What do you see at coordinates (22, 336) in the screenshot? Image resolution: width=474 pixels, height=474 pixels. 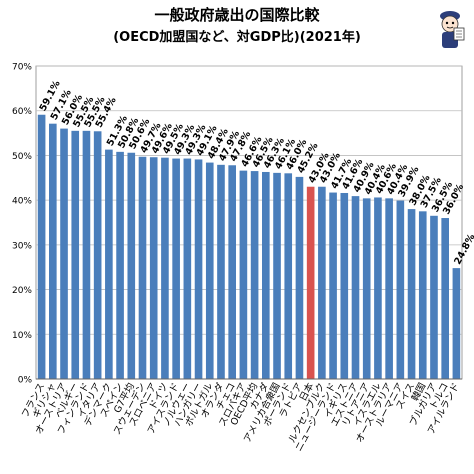 I see `y-tick-label: 10%` at bounding box center [22, 336].